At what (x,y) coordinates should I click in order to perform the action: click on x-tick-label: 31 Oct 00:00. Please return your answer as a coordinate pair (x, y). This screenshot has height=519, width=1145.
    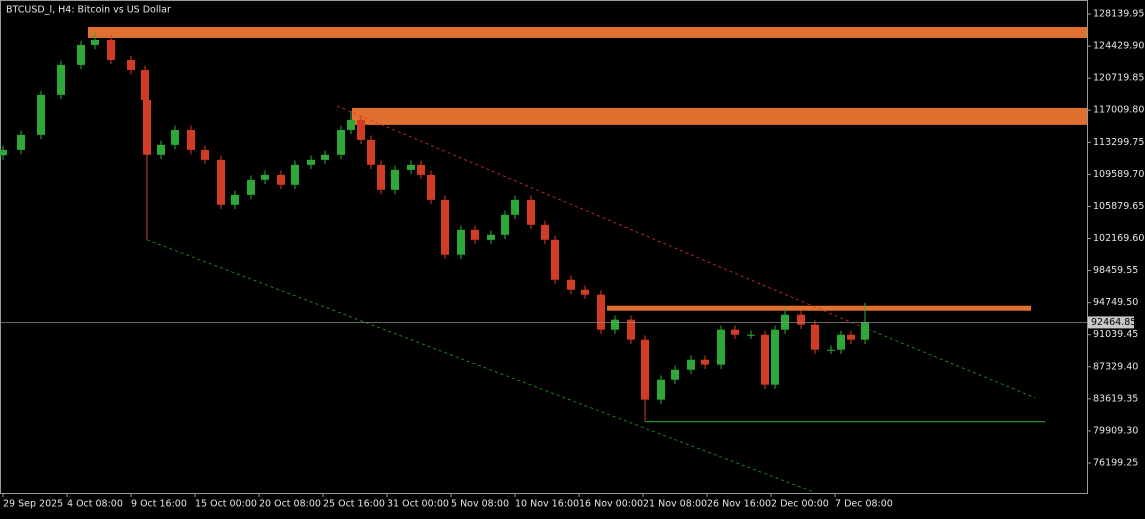
    Looking at the image, I should click on (418, 504).